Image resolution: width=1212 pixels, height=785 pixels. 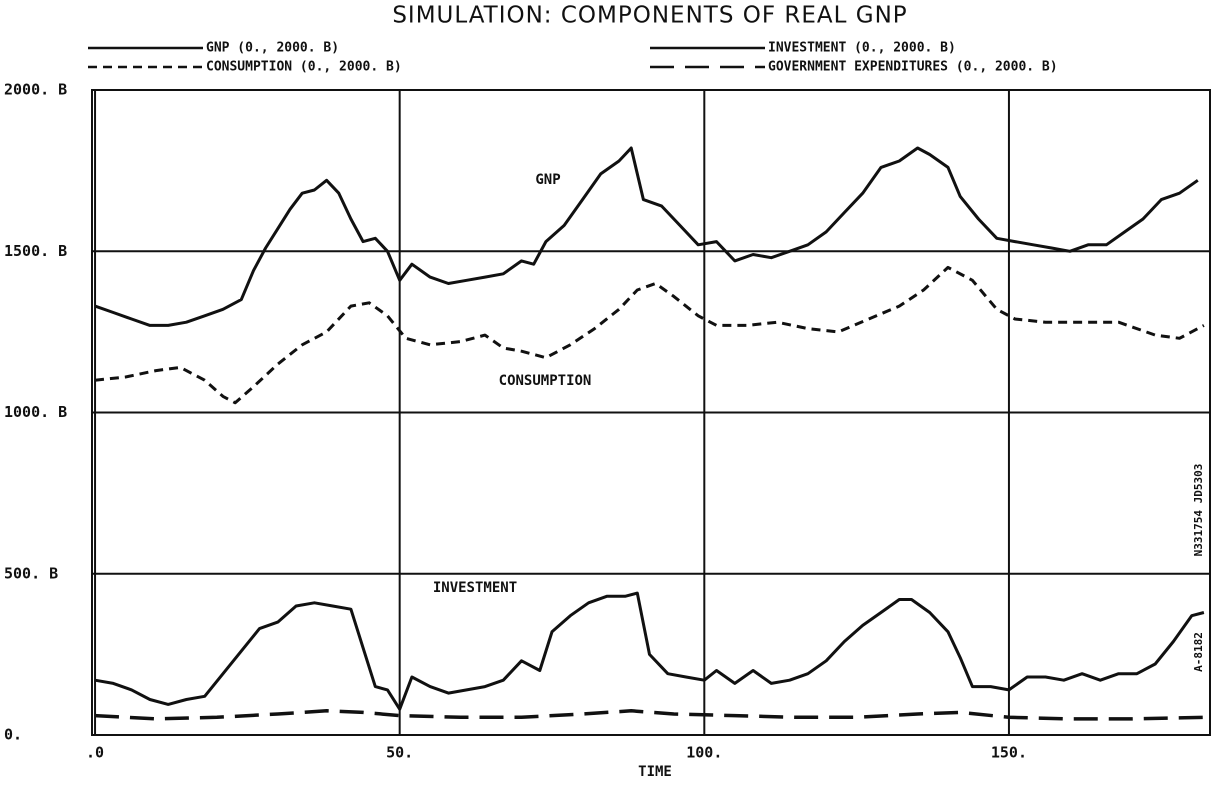 I want to click on x-tick-label: 150., so click(x=1009, y=753).